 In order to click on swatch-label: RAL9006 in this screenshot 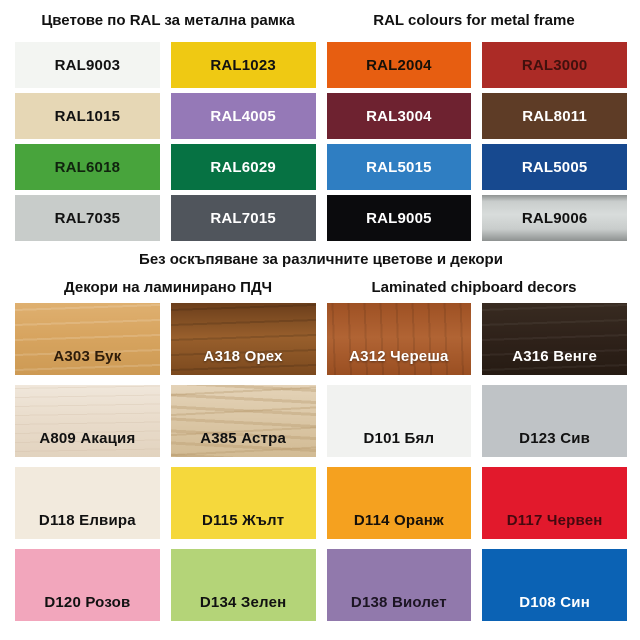, I will do `click(554, 218)`.